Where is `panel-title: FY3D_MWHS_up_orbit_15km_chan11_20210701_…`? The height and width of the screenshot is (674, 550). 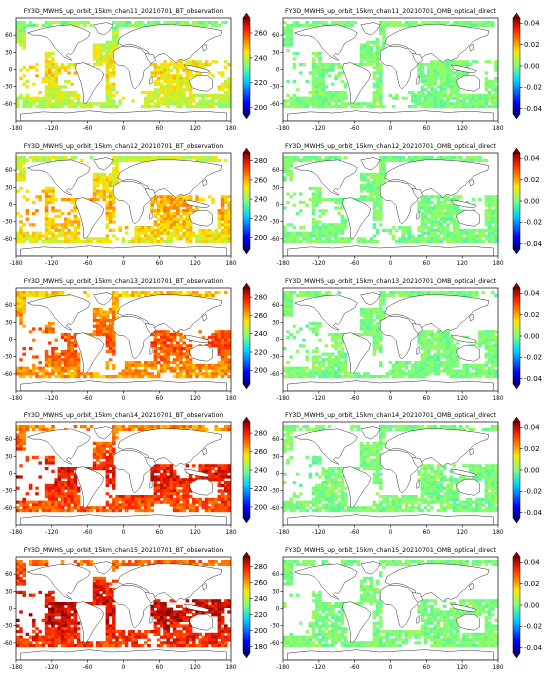
panel-title: FY3D_MWHS_up_orbit_15km_chan11_20210701_… is located at coordinates (391, 11).